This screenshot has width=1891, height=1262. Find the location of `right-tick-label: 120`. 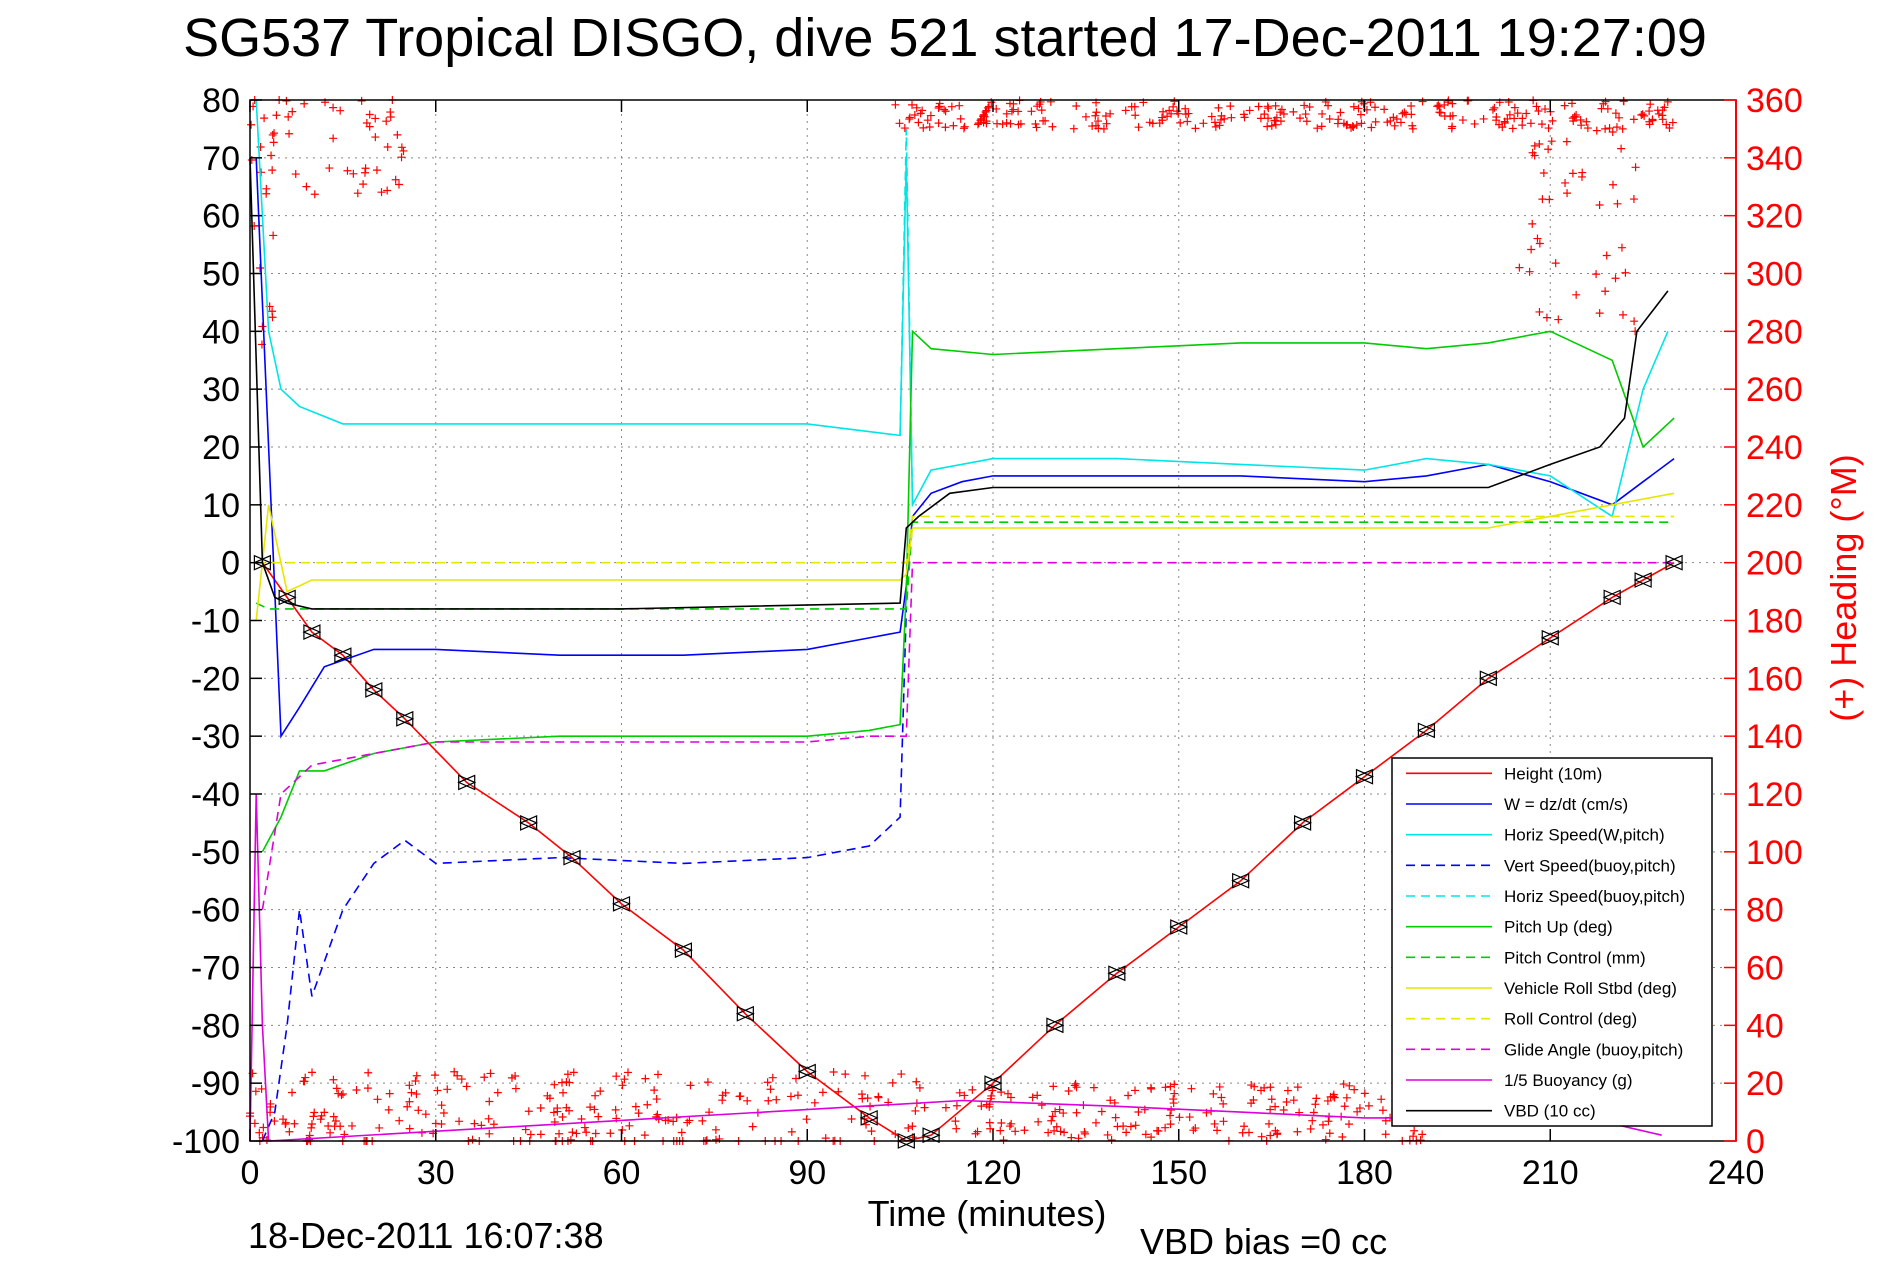

right-tick-label: 120 is located at coordinates (1774, 795).